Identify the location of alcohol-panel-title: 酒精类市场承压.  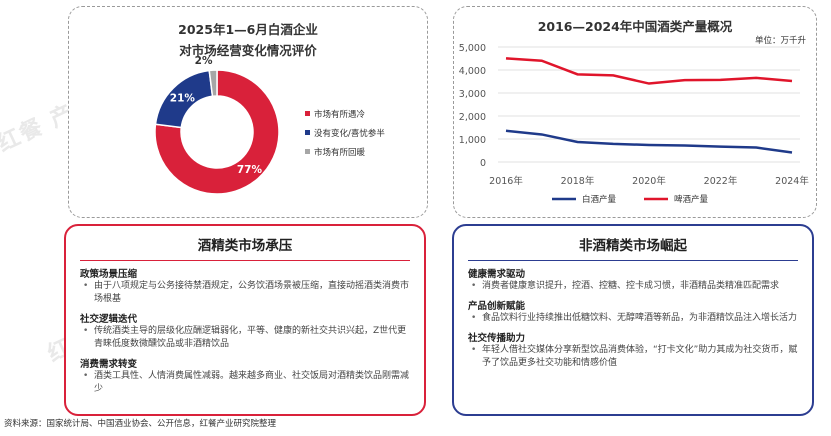
(245, 247).